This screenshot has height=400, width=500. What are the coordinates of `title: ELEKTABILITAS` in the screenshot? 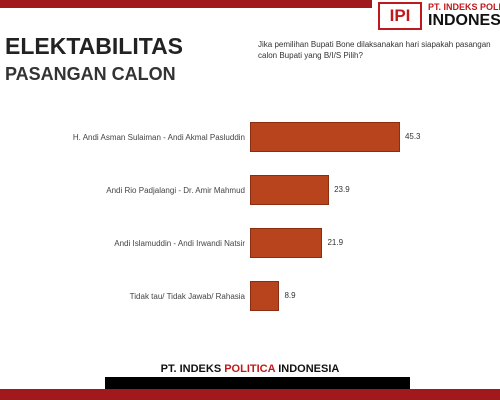 It's located at (94, 46).